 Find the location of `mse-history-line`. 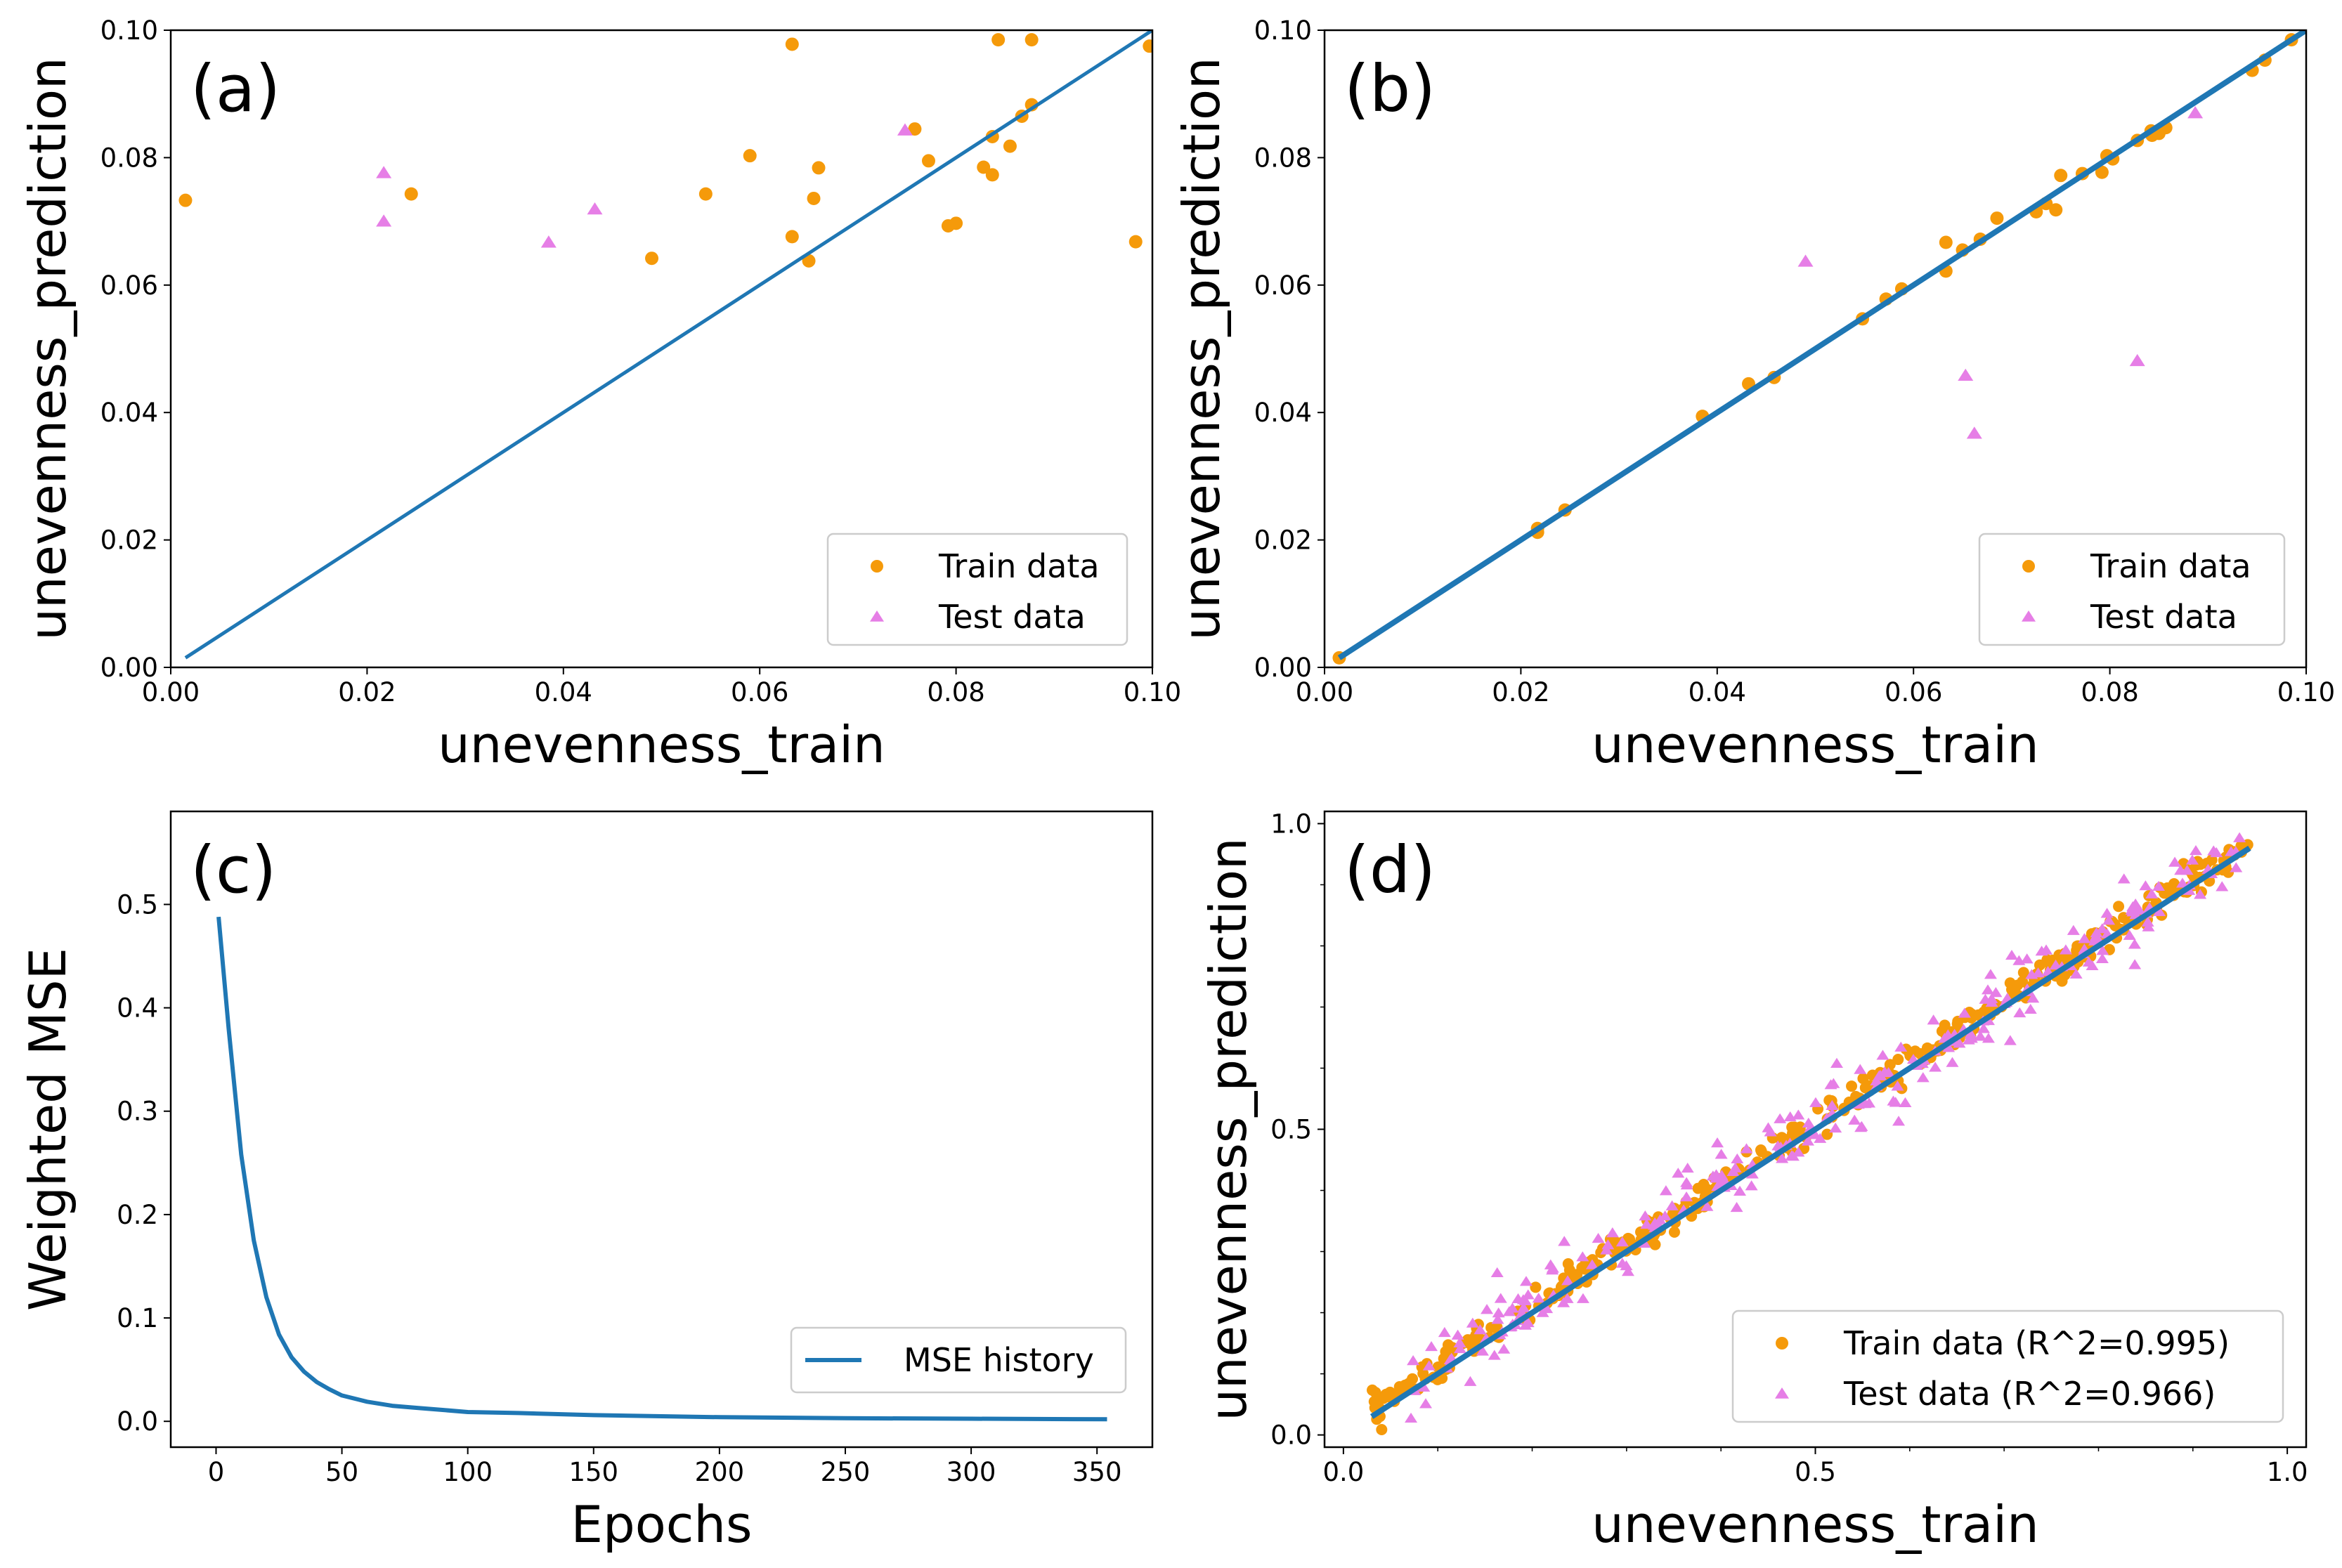

mse-history-line is located at coordinates (661, 1169).